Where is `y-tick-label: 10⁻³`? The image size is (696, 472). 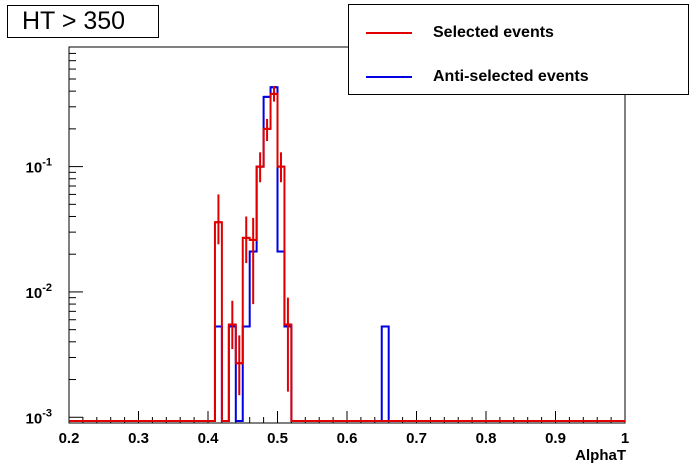 y-tick-label: 10⁻³ is located at coordinates (39, 417).